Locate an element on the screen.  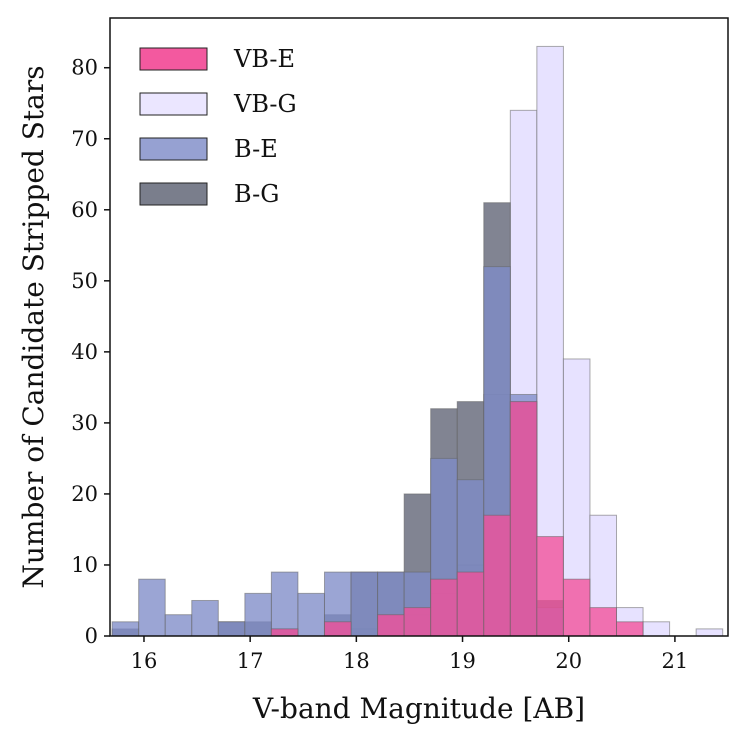
y-axis-ticks: 0 10 20 30 40 50 60 70 80 is located at coordinates (90, 352).